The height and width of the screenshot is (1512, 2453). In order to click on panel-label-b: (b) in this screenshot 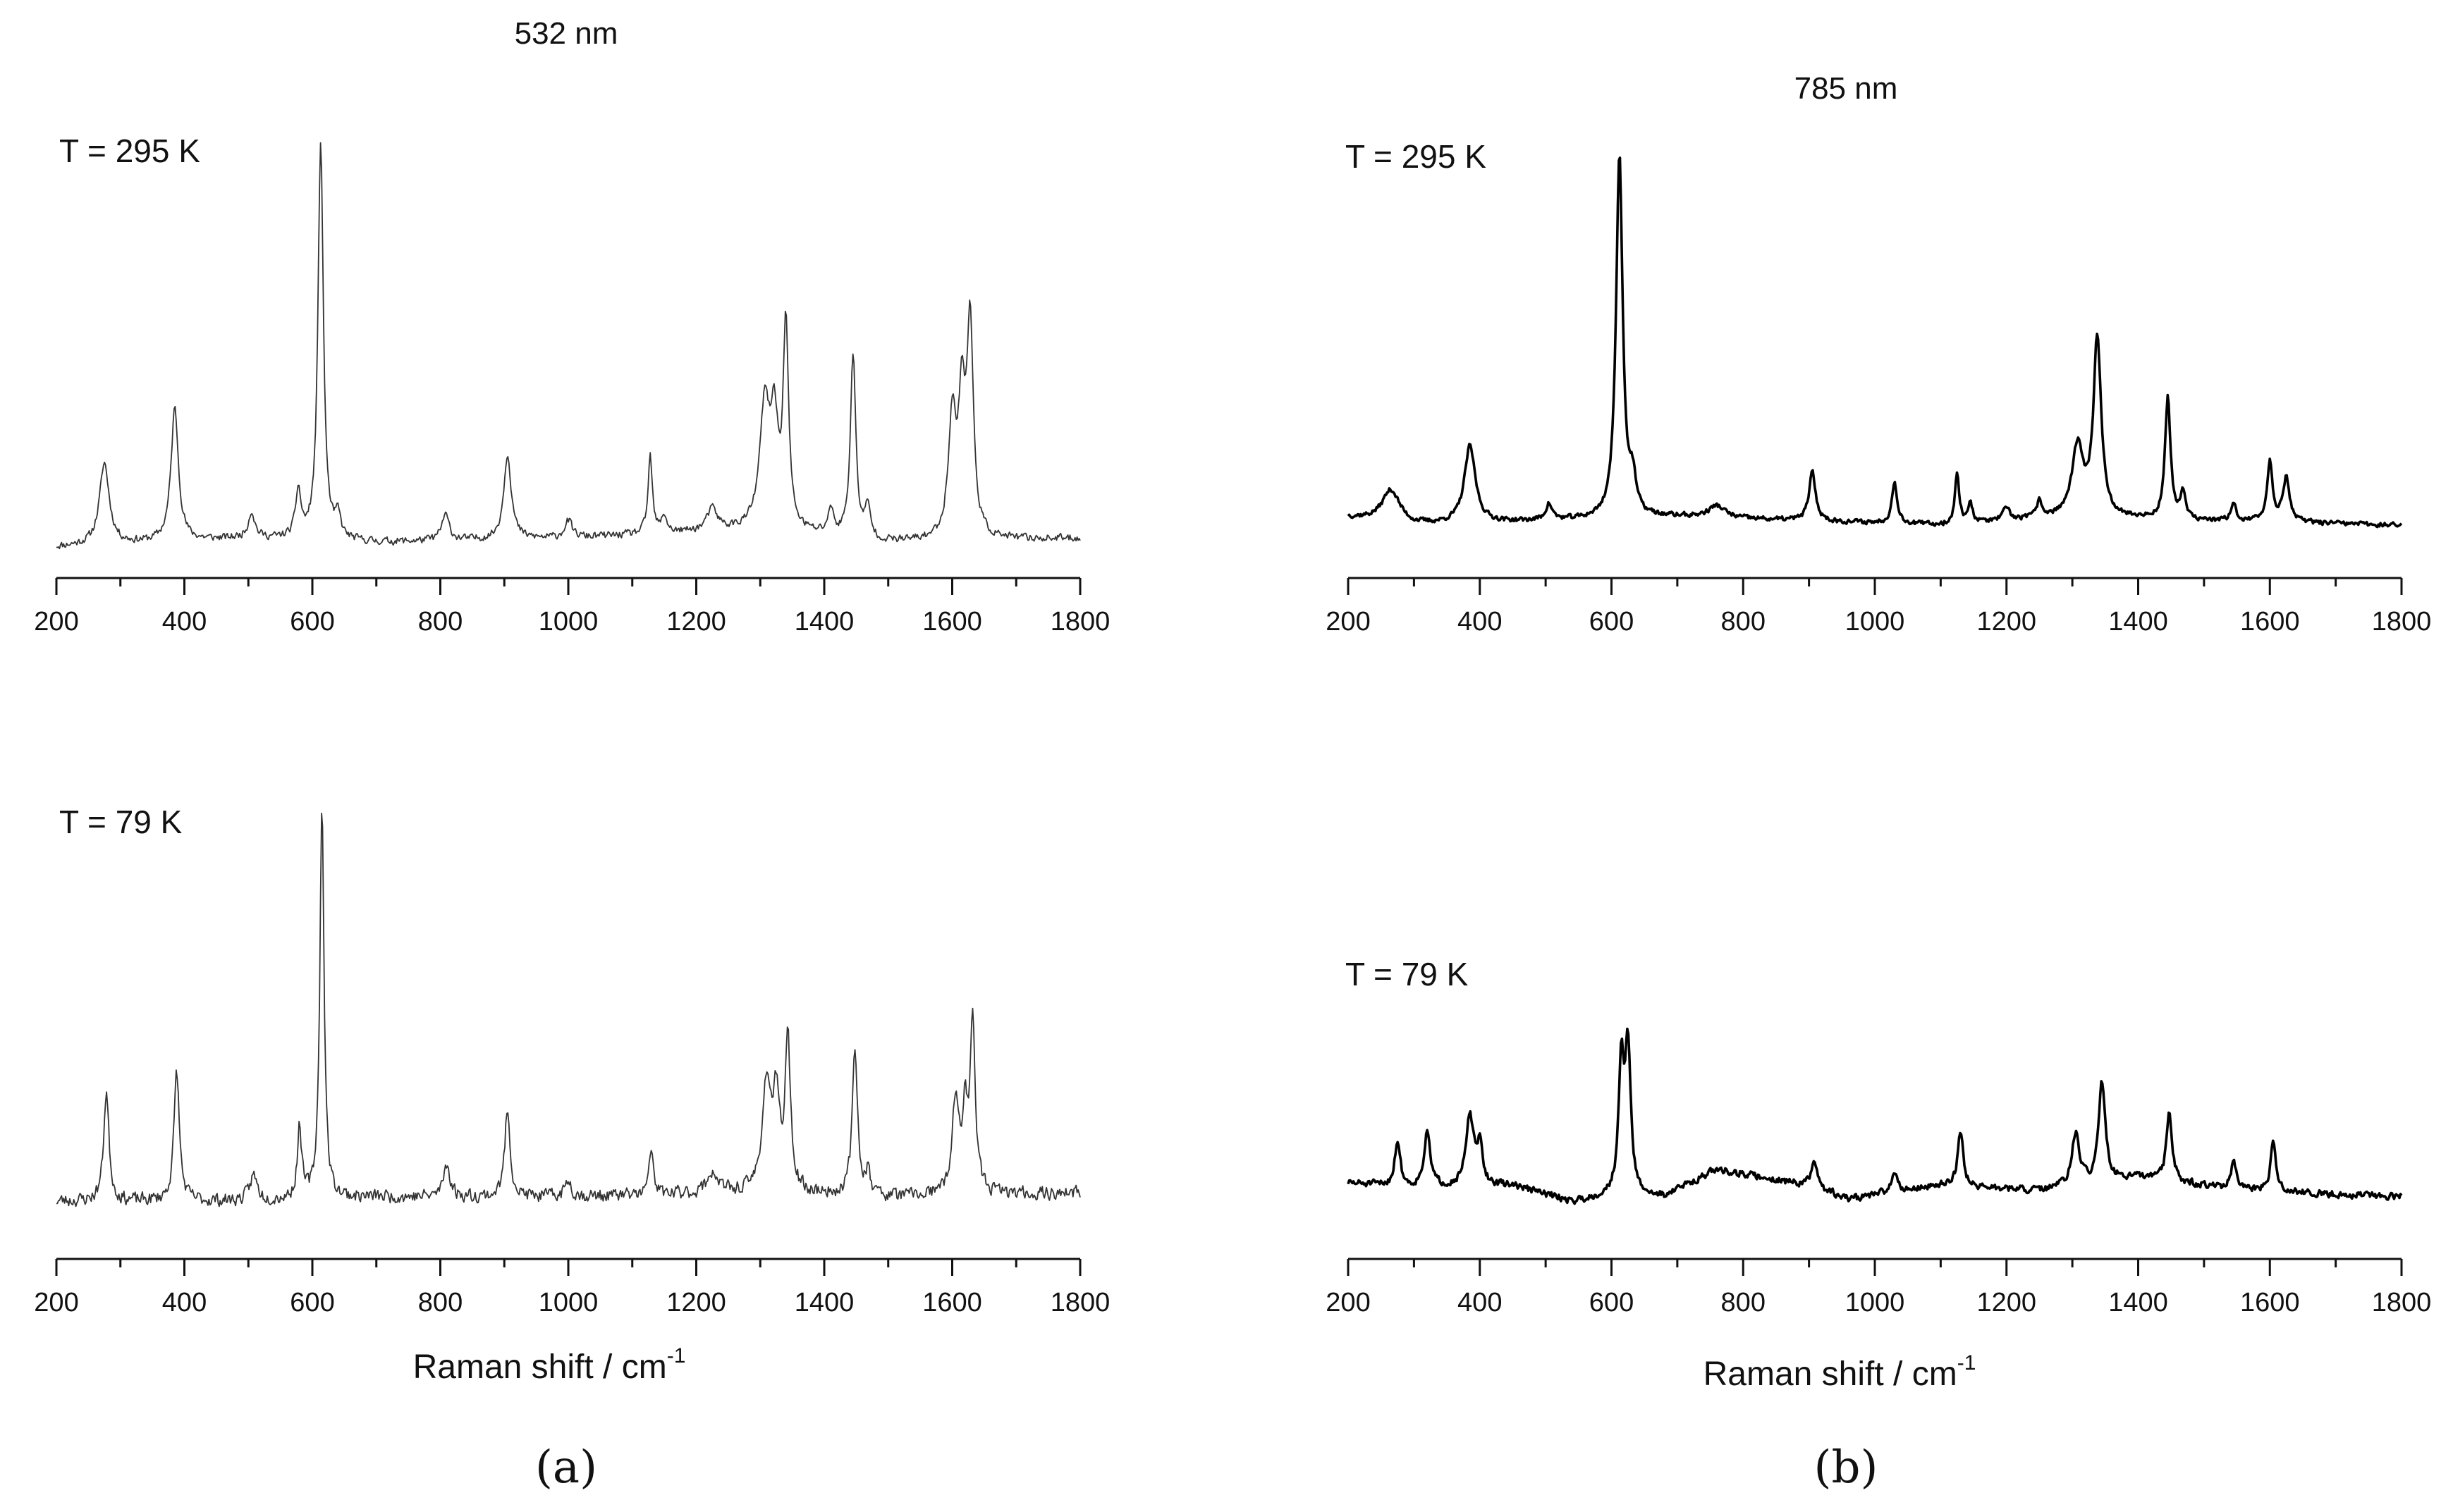, I will do `click(1846, 1468)`.